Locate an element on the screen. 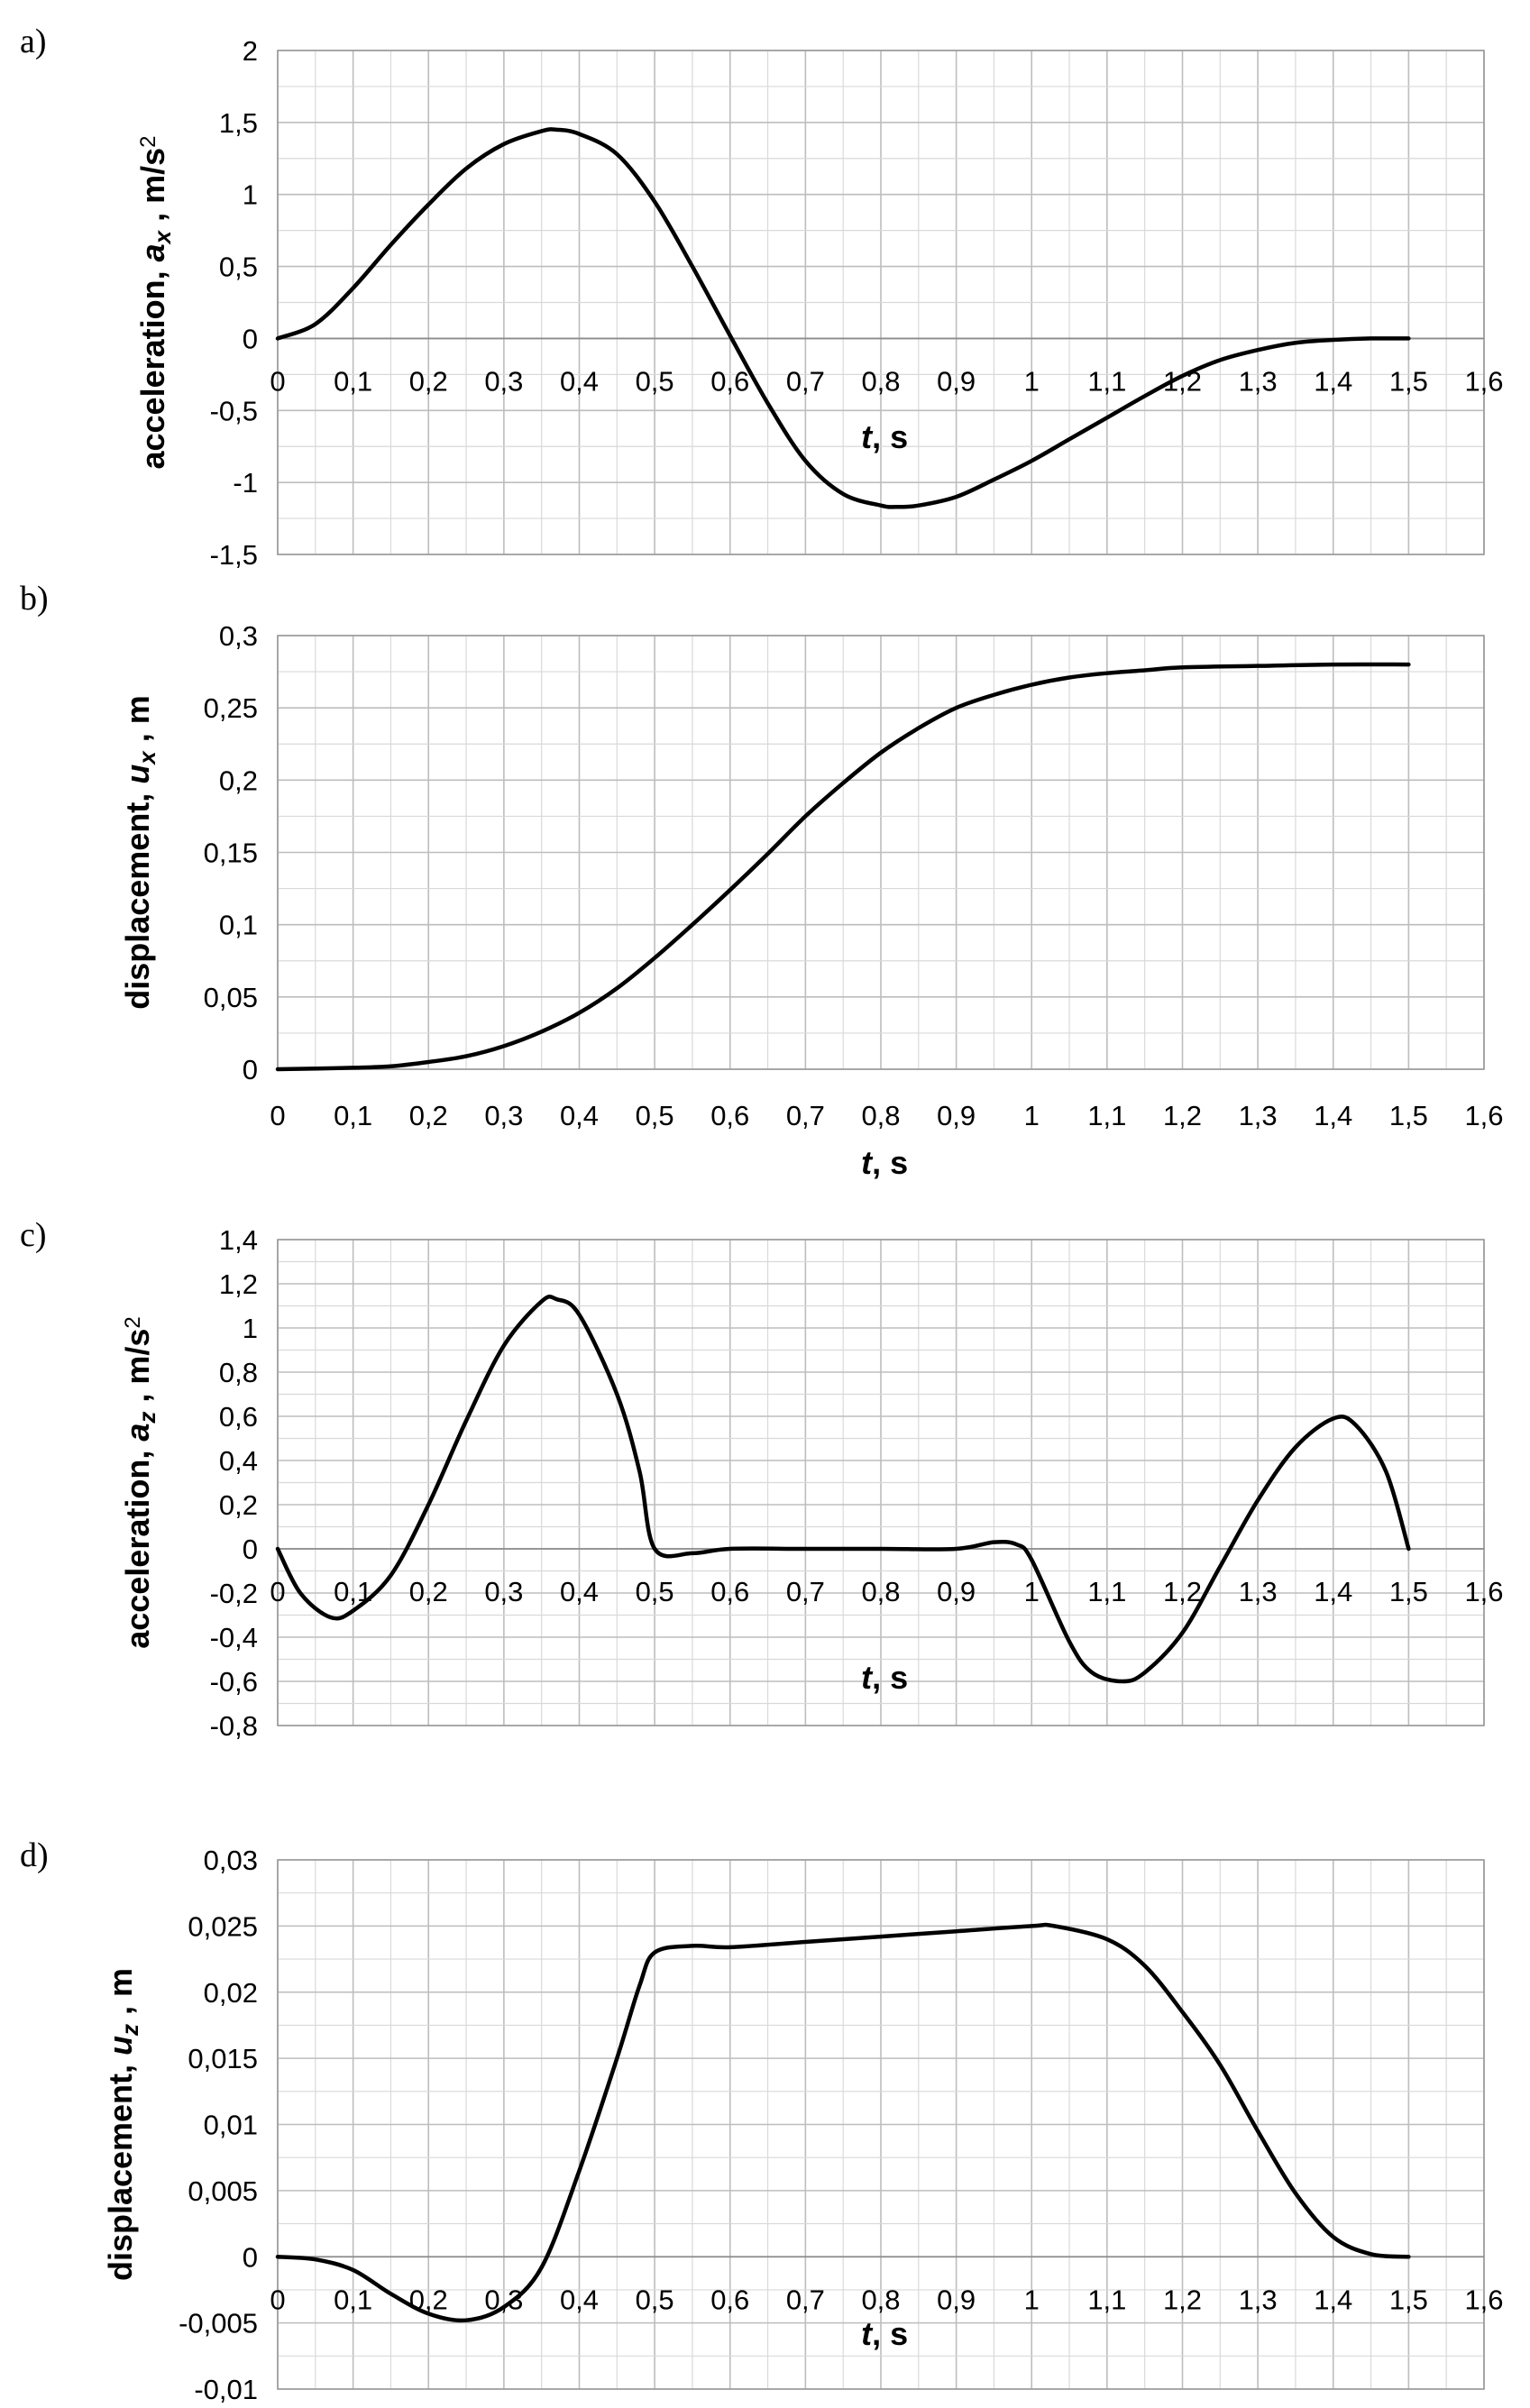 This screenshot has height=2408, width=1530. y-tick-label: -1,5 is located at coordinates (234, 555).